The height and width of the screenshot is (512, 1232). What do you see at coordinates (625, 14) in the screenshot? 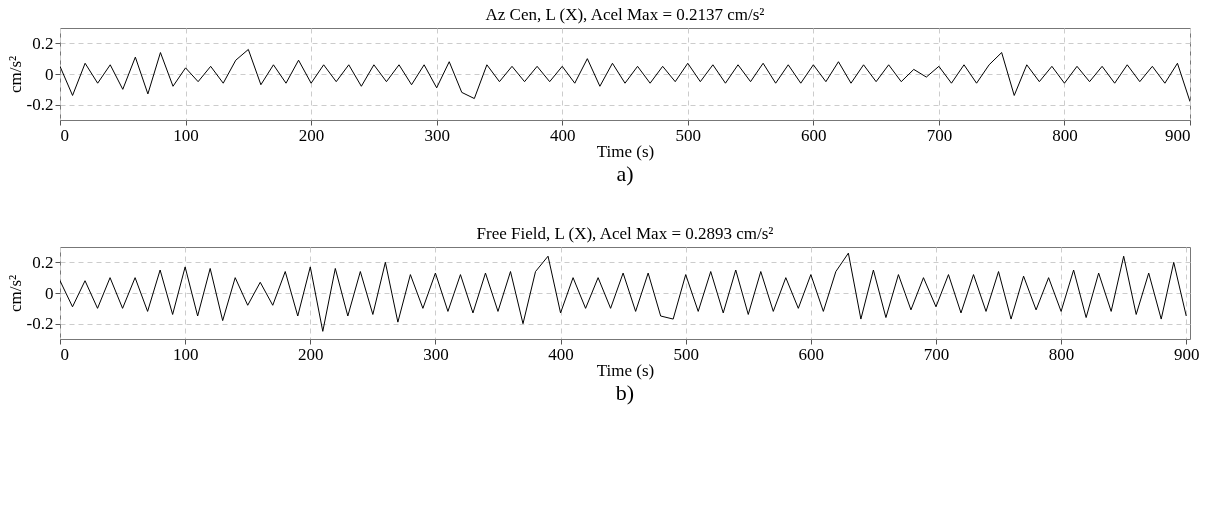
I see `chart-title: Az Cen, L (X), Acel Max = 0.2137 cm/s²` at bounding box center [625, 14].